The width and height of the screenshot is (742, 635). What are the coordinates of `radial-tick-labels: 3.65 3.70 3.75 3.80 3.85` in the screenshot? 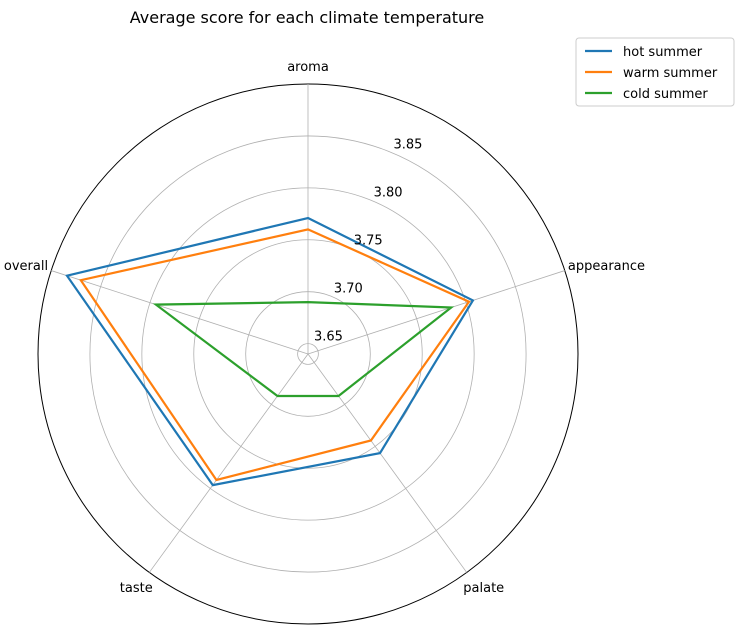 It's located at (368, 241).